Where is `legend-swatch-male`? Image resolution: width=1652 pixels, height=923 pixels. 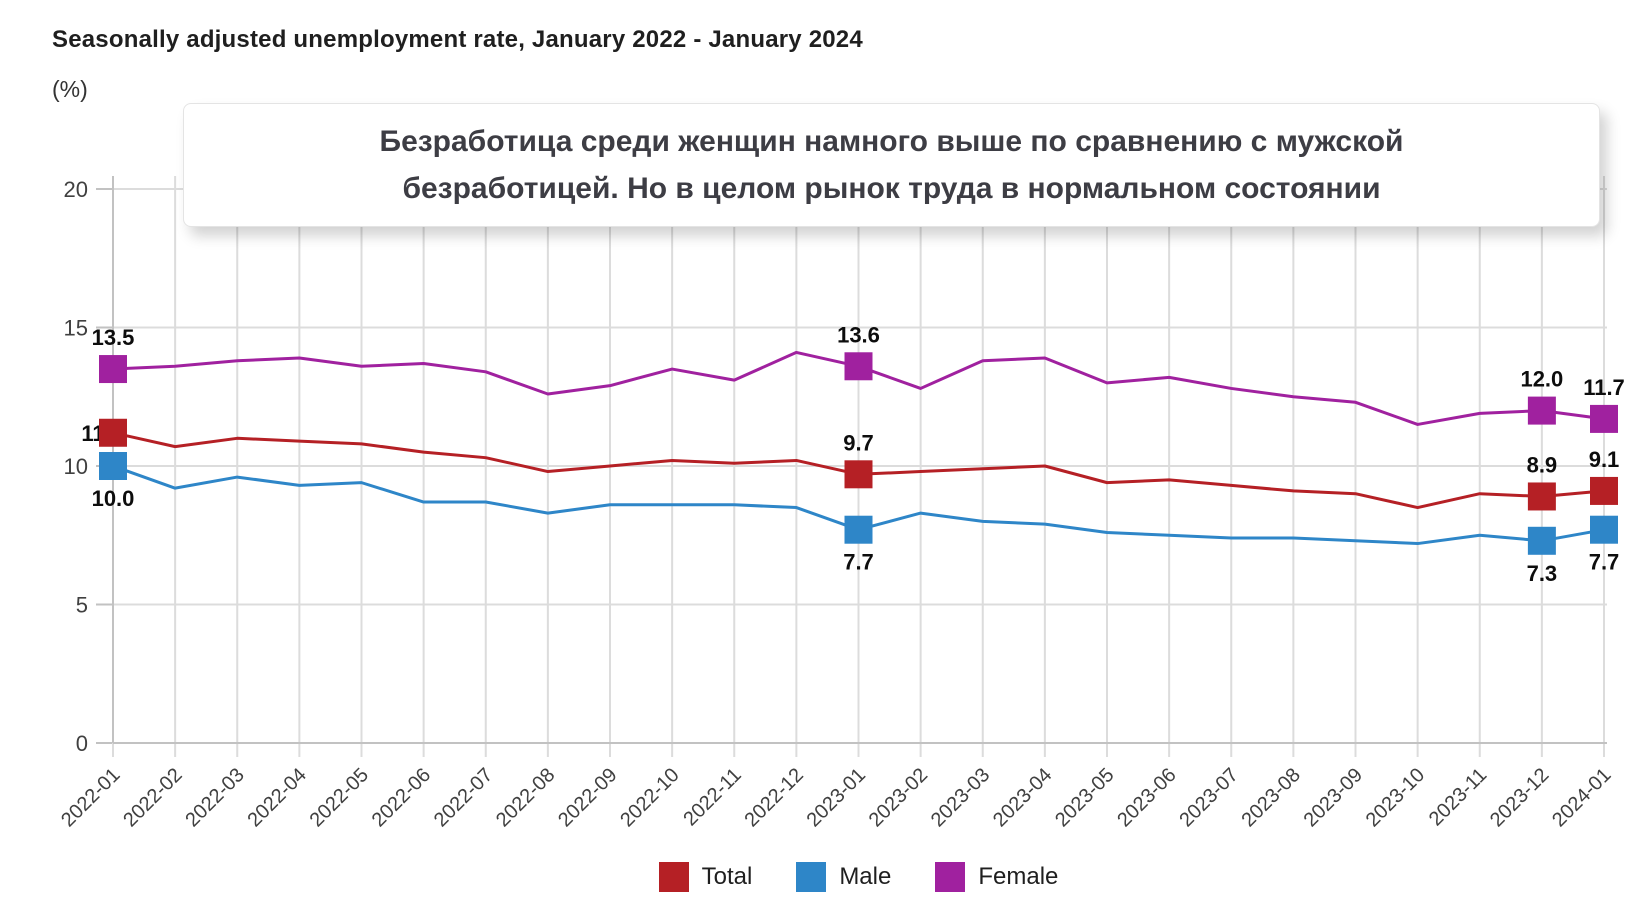
legend-swatch-male is located at coordinates (811, 877).